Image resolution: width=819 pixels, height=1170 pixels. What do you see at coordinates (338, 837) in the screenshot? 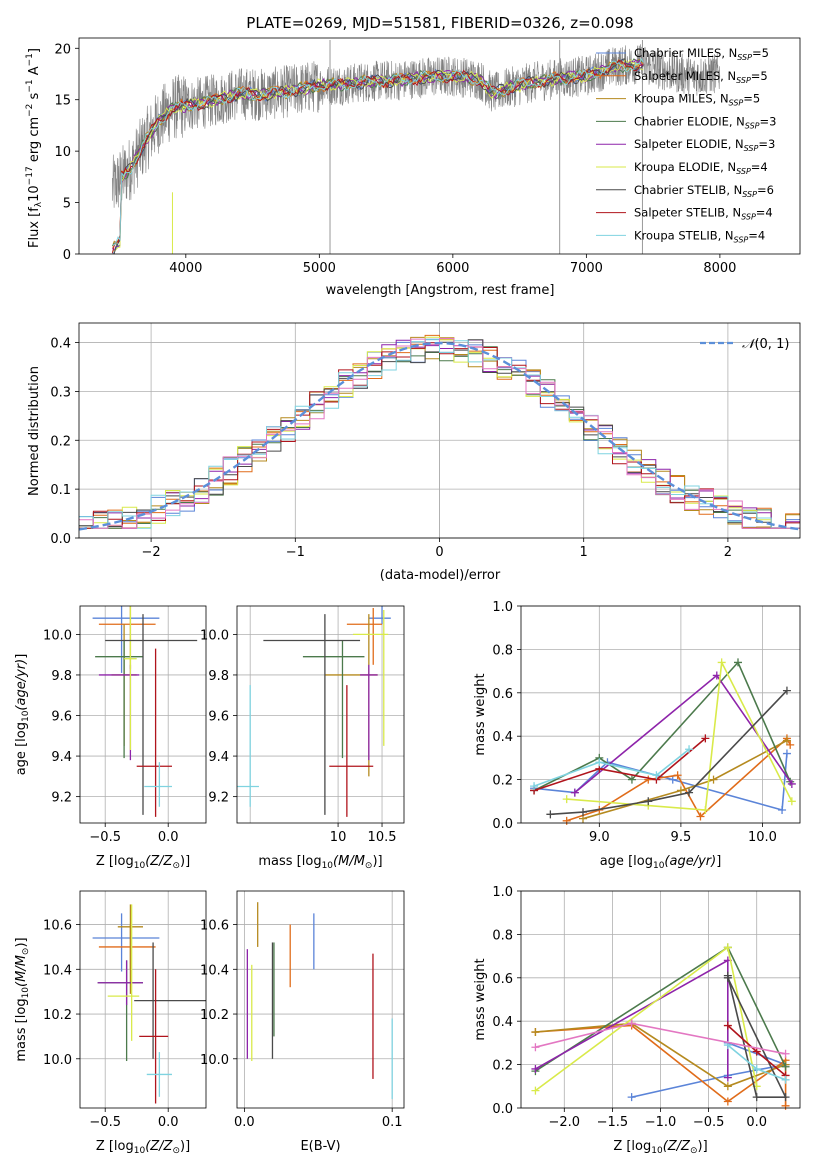
I see `age_vs_mass-xtick-label: 10` at bounding box center [338, 837].